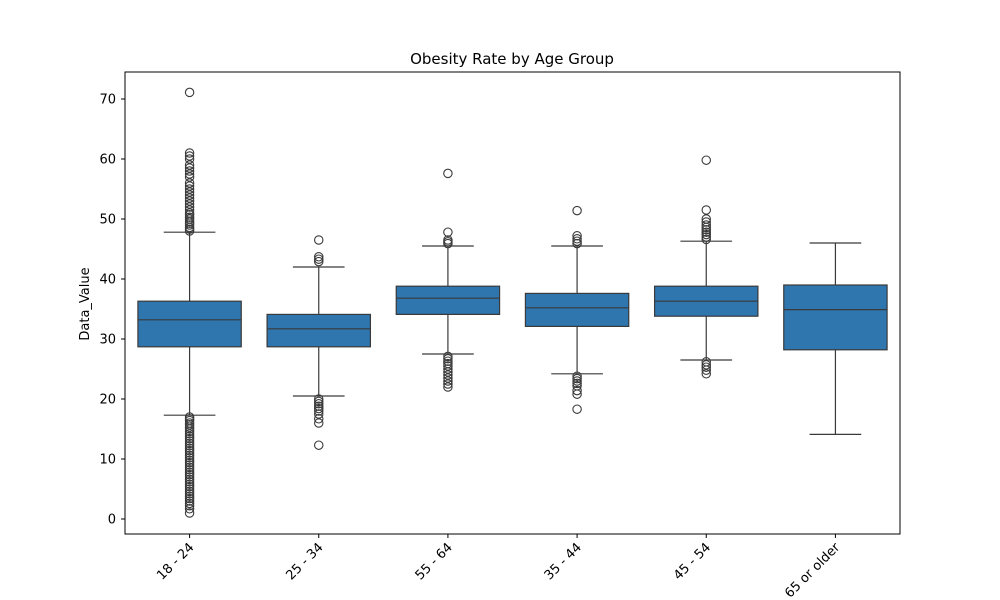 The height and width of the screenshot is (600, 1000). Describe the element at coordinates (107, 340) in the screenshot. I see `y-tick-label: 30` at that location.